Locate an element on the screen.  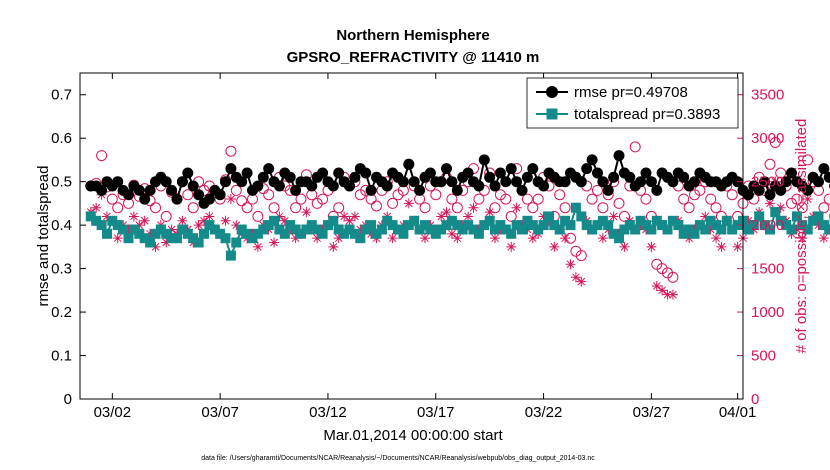
legend-box is located at coordinates (632, 103).